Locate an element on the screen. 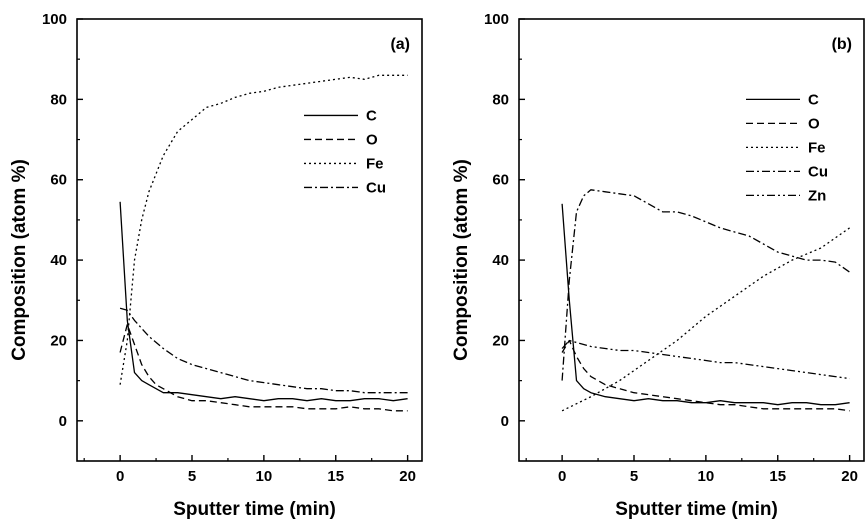 This screenshot has height=522, width=867. series-line-zn is located at coordinates (705, 359).